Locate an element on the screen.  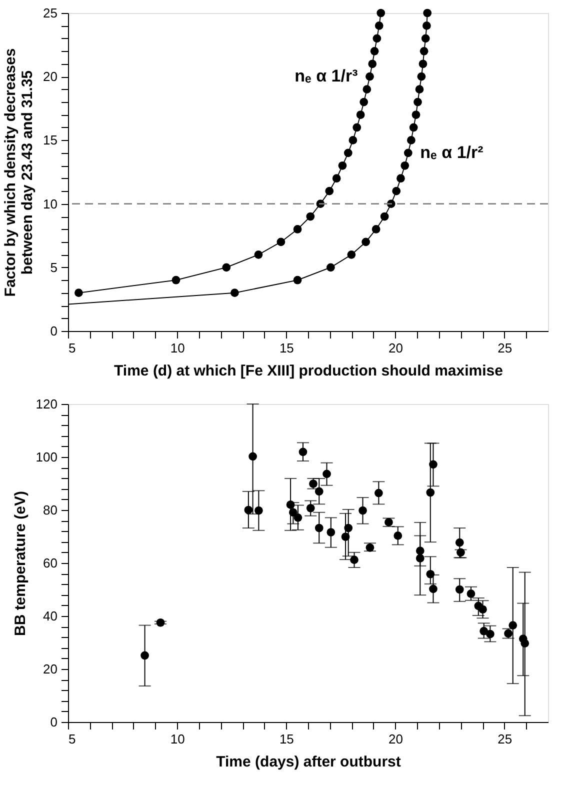
y-tick-label: 15 is located at coordinates (50, 140).